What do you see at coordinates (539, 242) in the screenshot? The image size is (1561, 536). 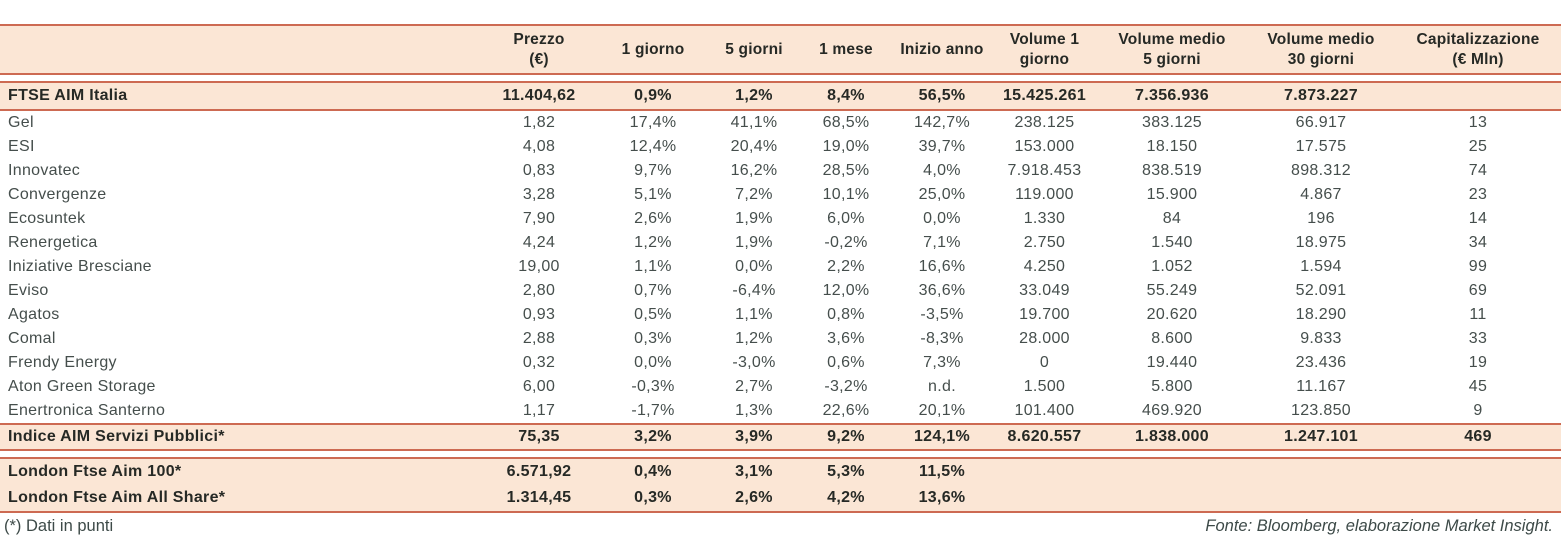 I see `value-cell: 4,24` at bounding box center [539, 242].